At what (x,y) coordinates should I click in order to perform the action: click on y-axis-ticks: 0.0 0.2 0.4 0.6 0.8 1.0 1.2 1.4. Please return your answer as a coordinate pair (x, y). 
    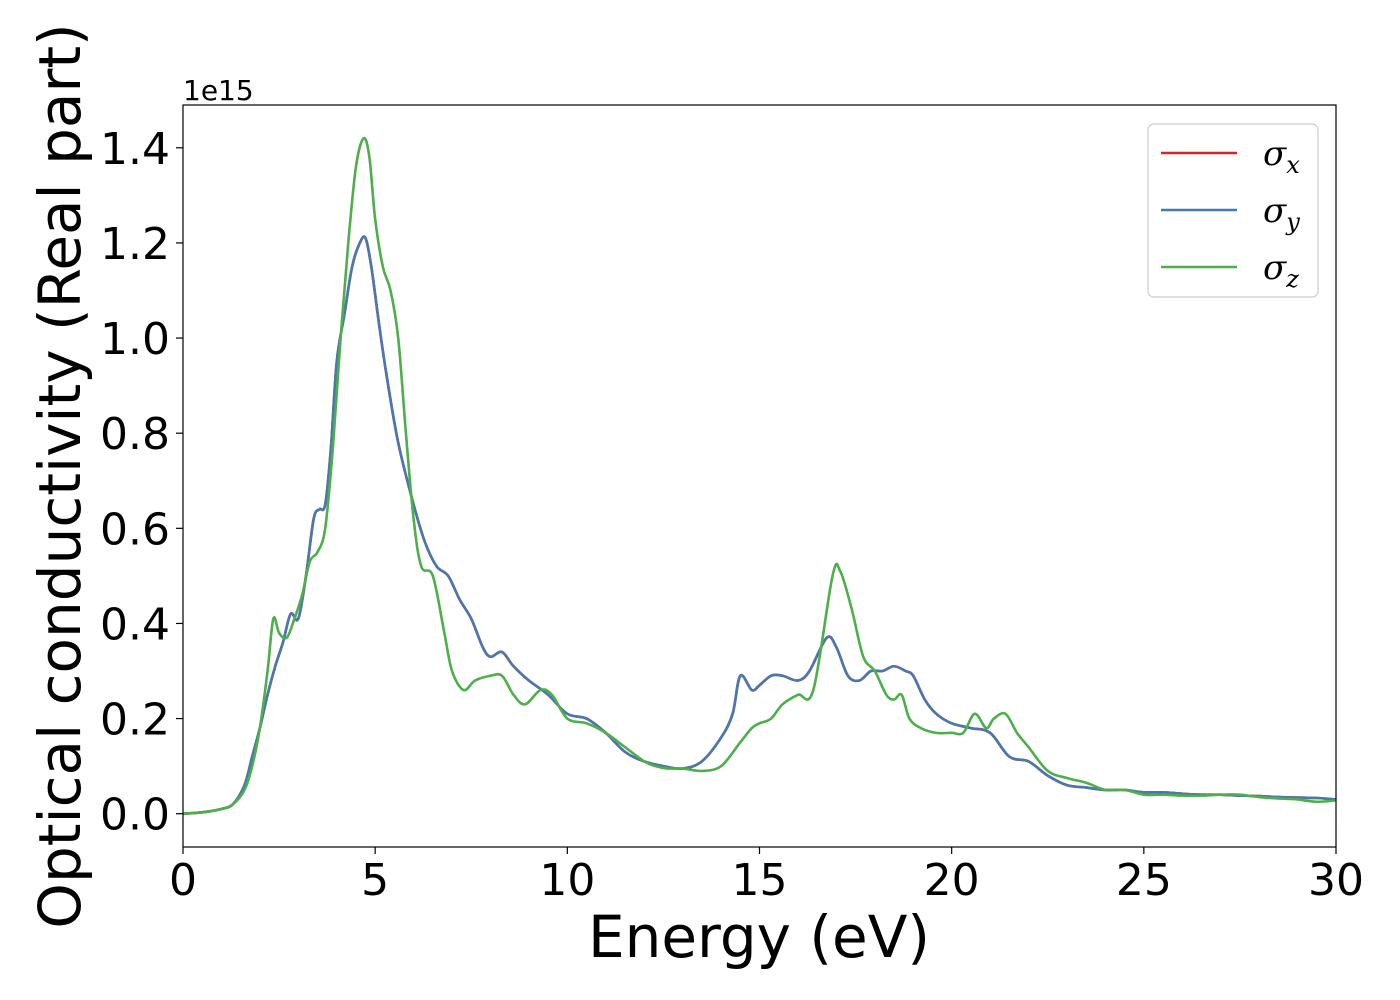
    Looking at the image, I should click on (141, 482).